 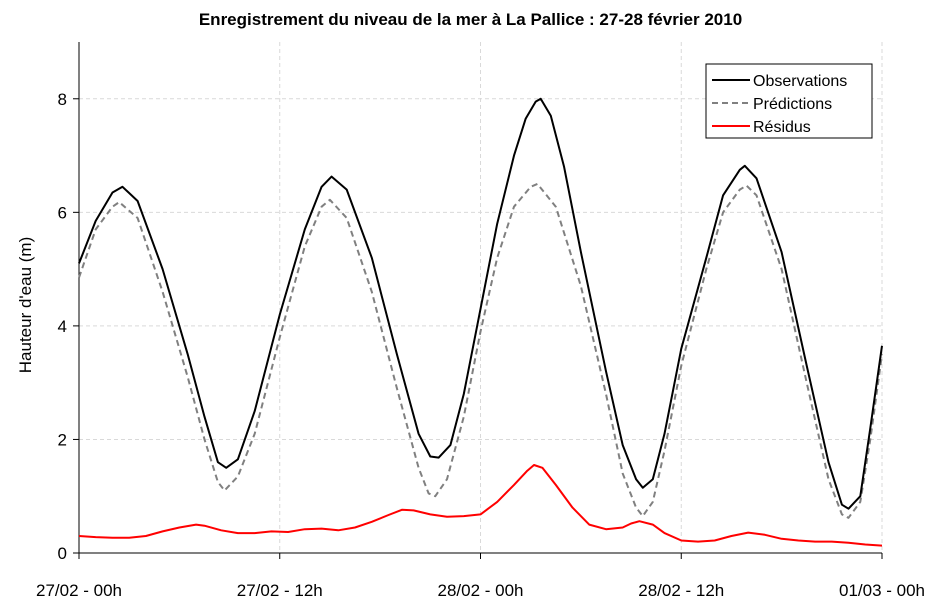 I want to click on x-tick-label: 28/02 - 12h, so click(x=681, y=590).